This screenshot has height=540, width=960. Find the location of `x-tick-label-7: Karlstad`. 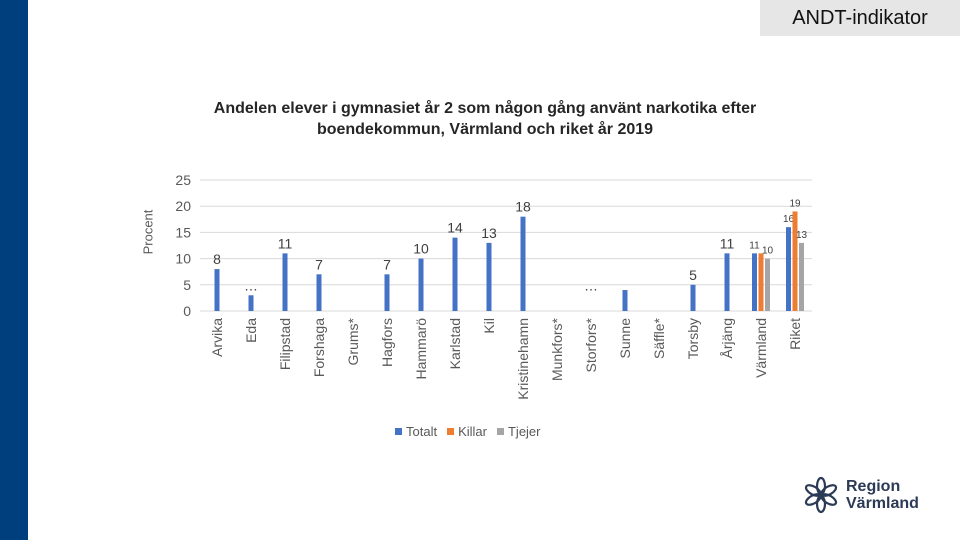

x-tick-label-7: Karlstad is located at coordinates (455, 343).